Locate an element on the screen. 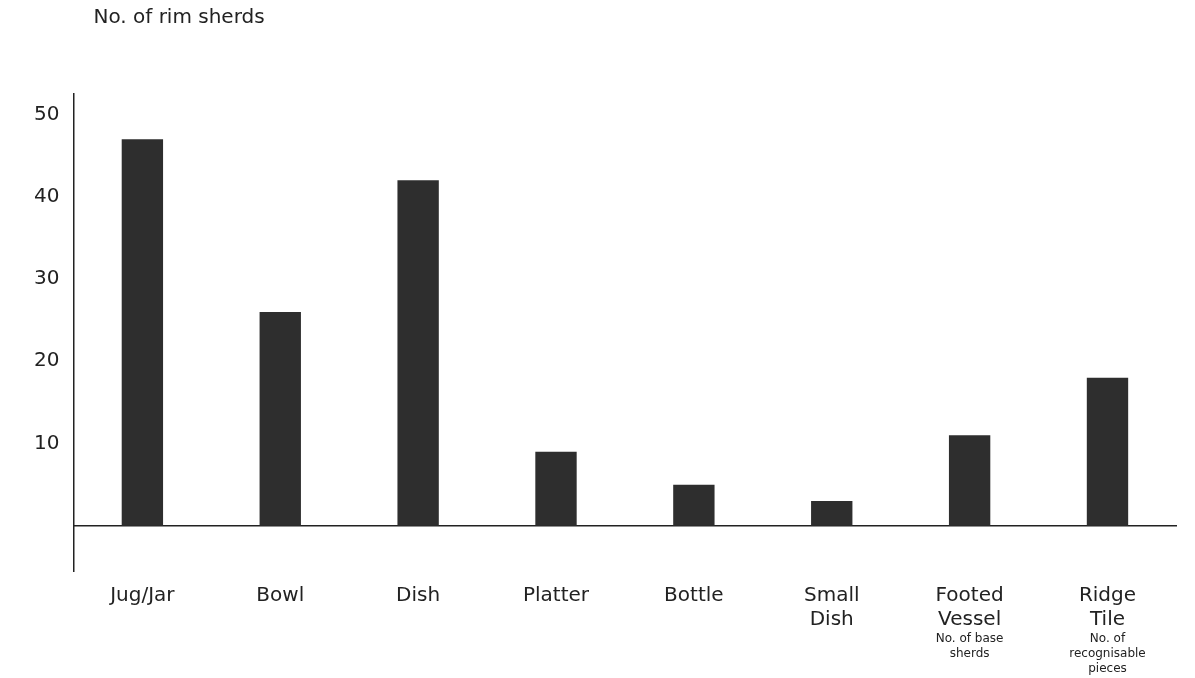 The image size is (1195, 678). y-tick-label: 50 is located at coordinates (47, 112).